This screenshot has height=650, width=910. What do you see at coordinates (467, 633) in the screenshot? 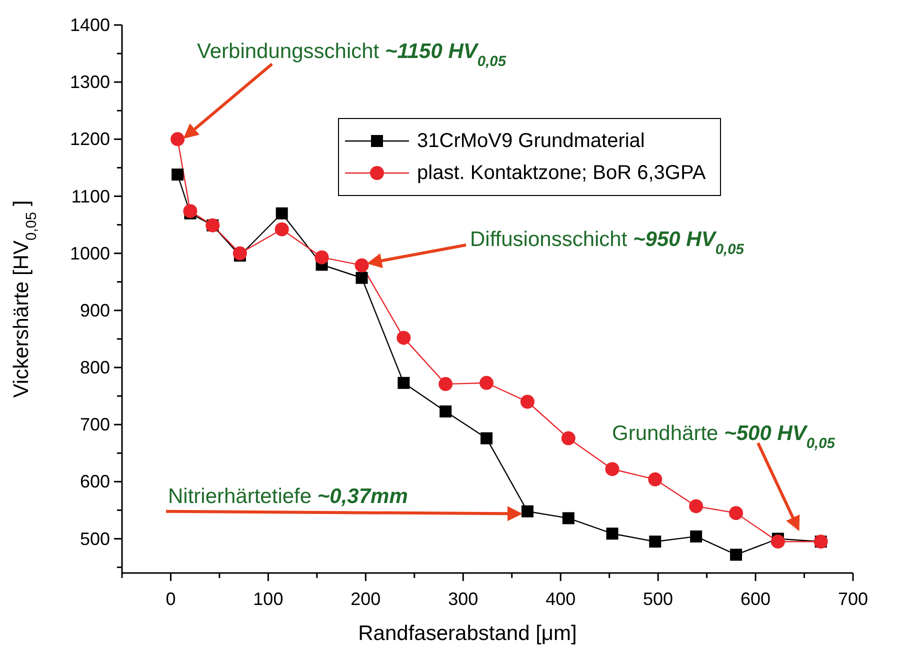
I see `x-axis-title: Randfaserabstand [μm]` at bounding box center [467, 633].